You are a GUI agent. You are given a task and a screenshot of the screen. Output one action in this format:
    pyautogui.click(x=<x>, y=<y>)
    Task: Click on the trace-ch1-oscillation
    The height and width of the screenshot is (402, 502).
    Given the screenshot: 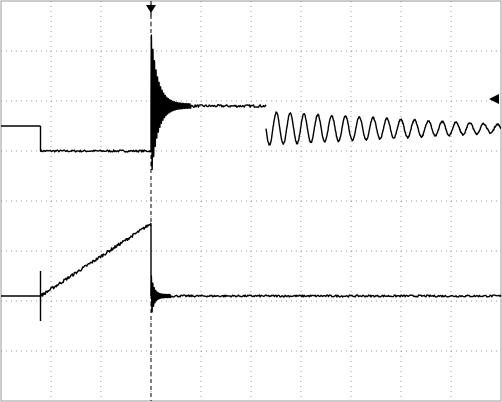 What is the action you would take?
    pyautogui.click(x=383, y=128)
    